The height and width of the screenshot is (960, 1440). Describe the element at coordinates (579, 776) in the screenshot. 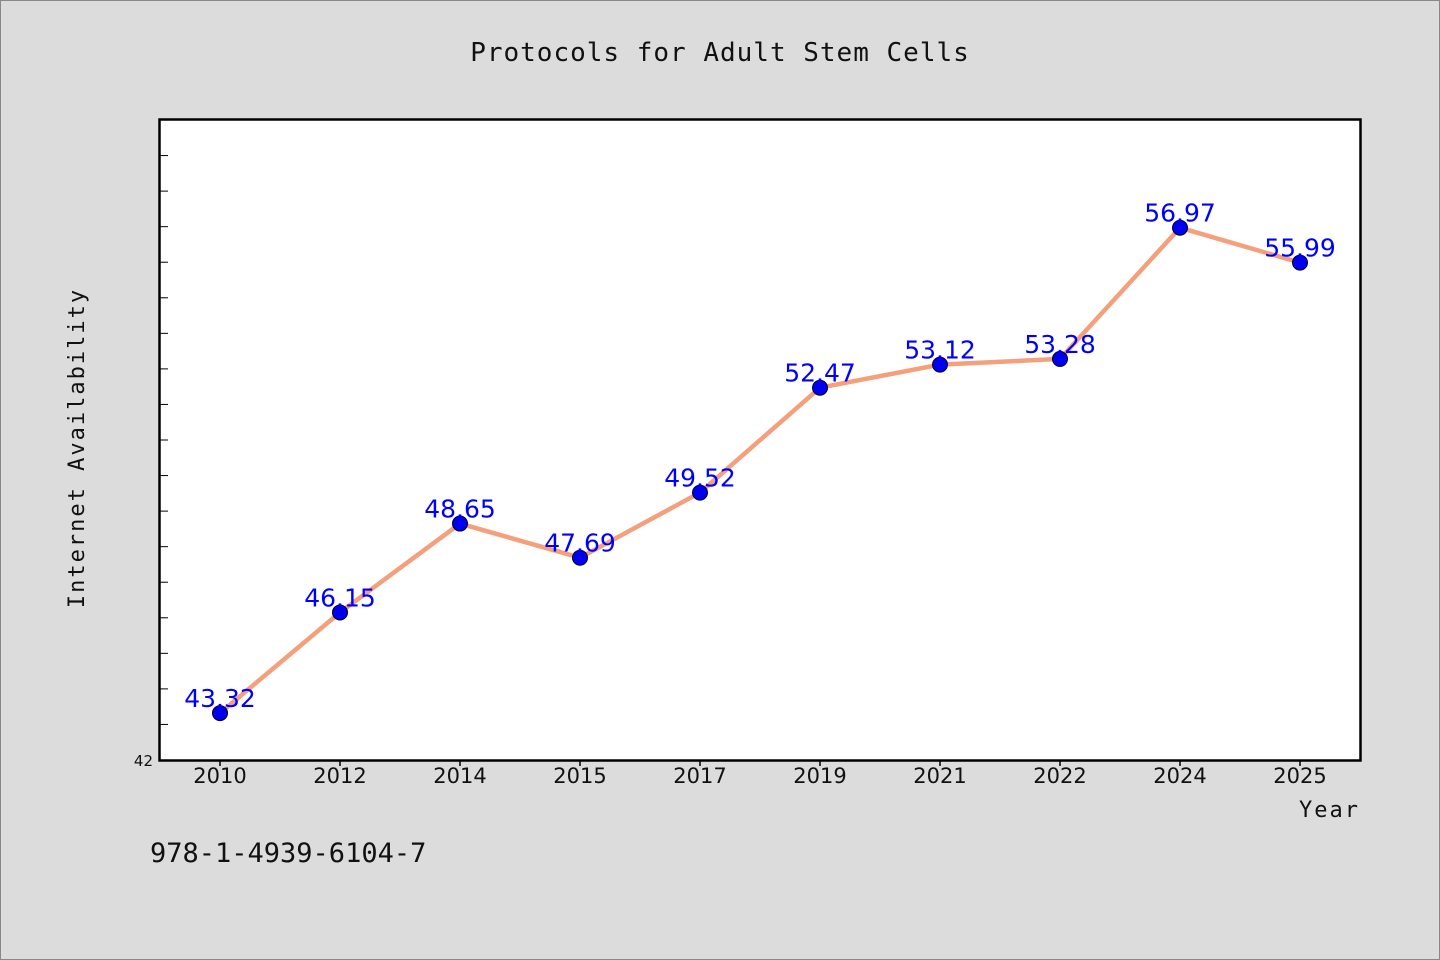

I see `x-tick-label: 2015` at that location.